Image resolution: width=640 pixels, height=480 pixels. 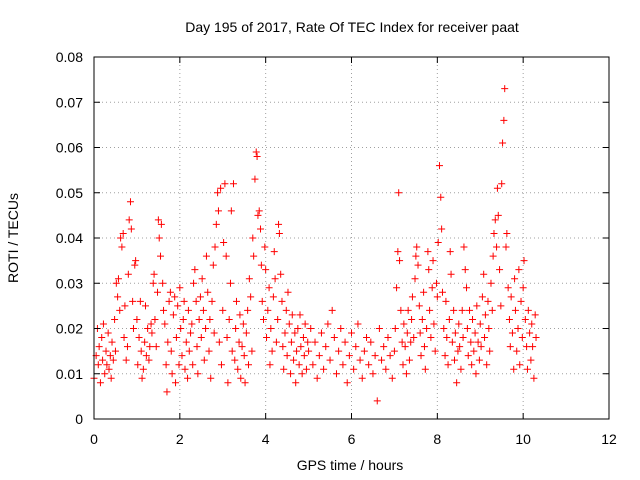 I want to click on y-tick-label: 0.06, so click(x=69, y=148).